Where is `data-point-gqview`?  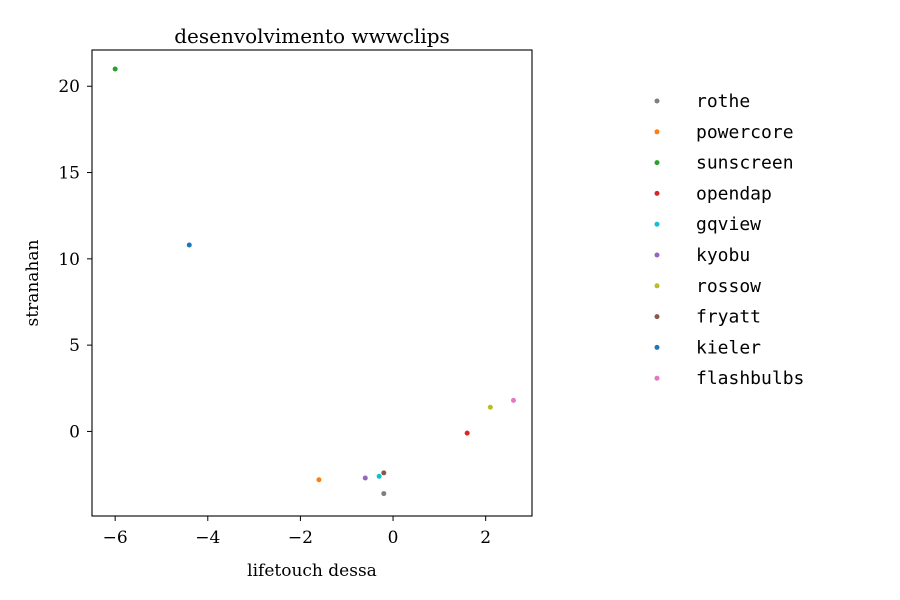 data-point-gqview is located at coordinates (379, 476).